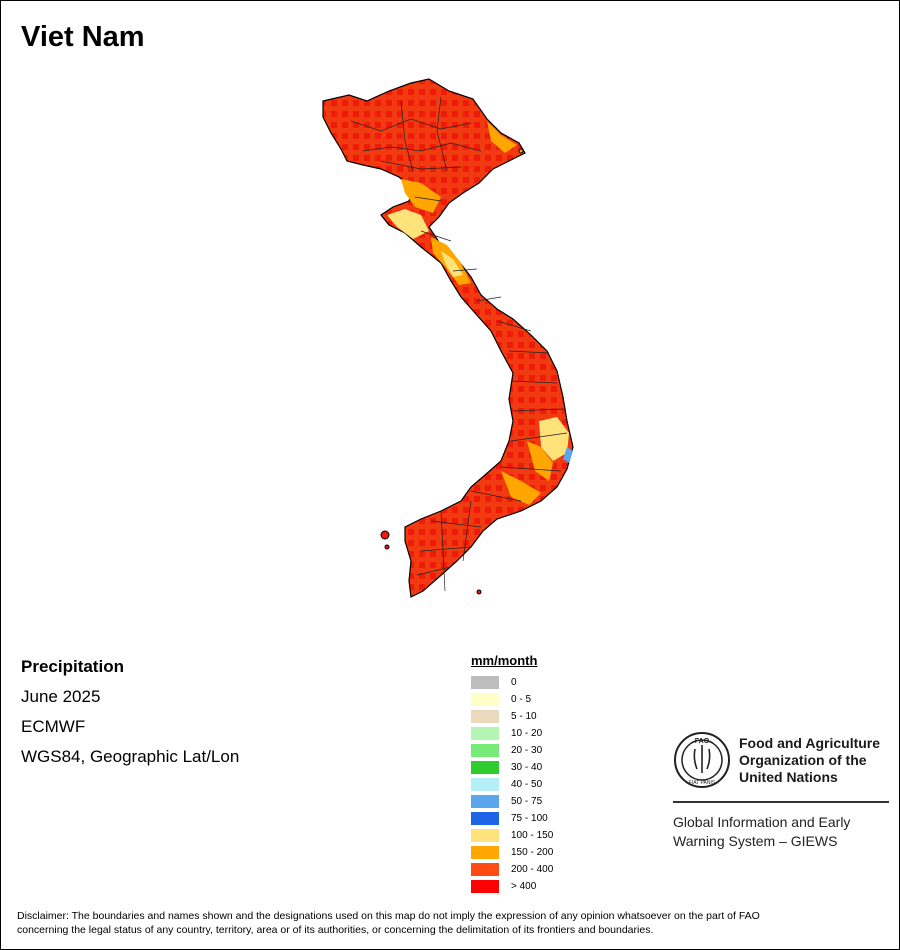 The height and width of the screenshot is (950, 900). Describe the element at coordinates (72, 666) in the screenshot. I see `variable-label: Precipitation` at that location.